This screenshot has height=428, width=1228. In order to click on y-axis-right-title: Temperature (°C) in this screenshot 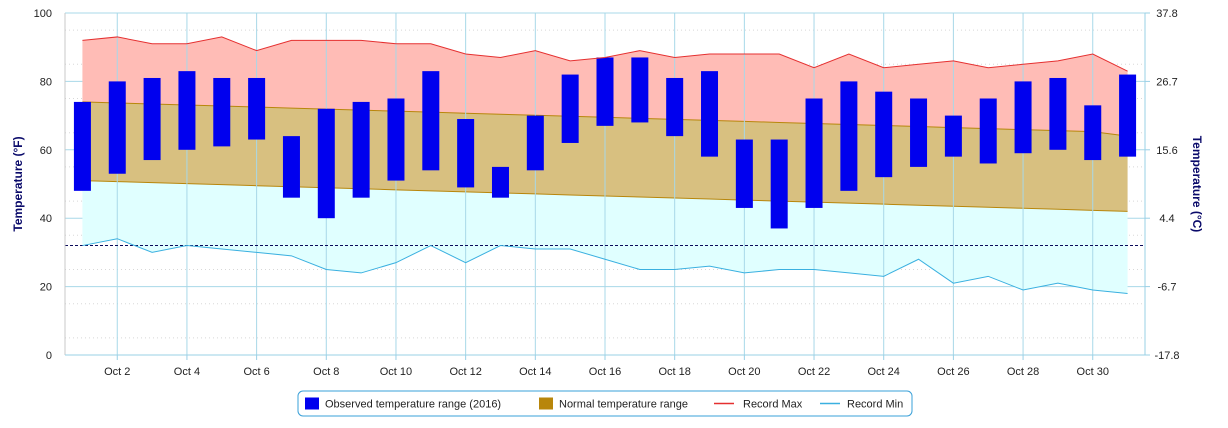, I will do `click(1197, 184)`.